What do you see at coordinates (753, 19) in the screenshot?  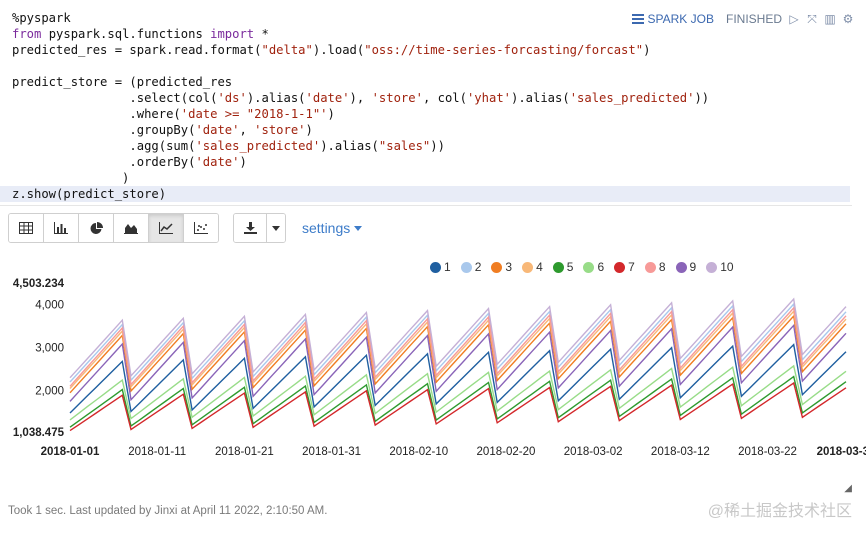 I see `status-label: FINISHED` at bounding box center [753, 19].